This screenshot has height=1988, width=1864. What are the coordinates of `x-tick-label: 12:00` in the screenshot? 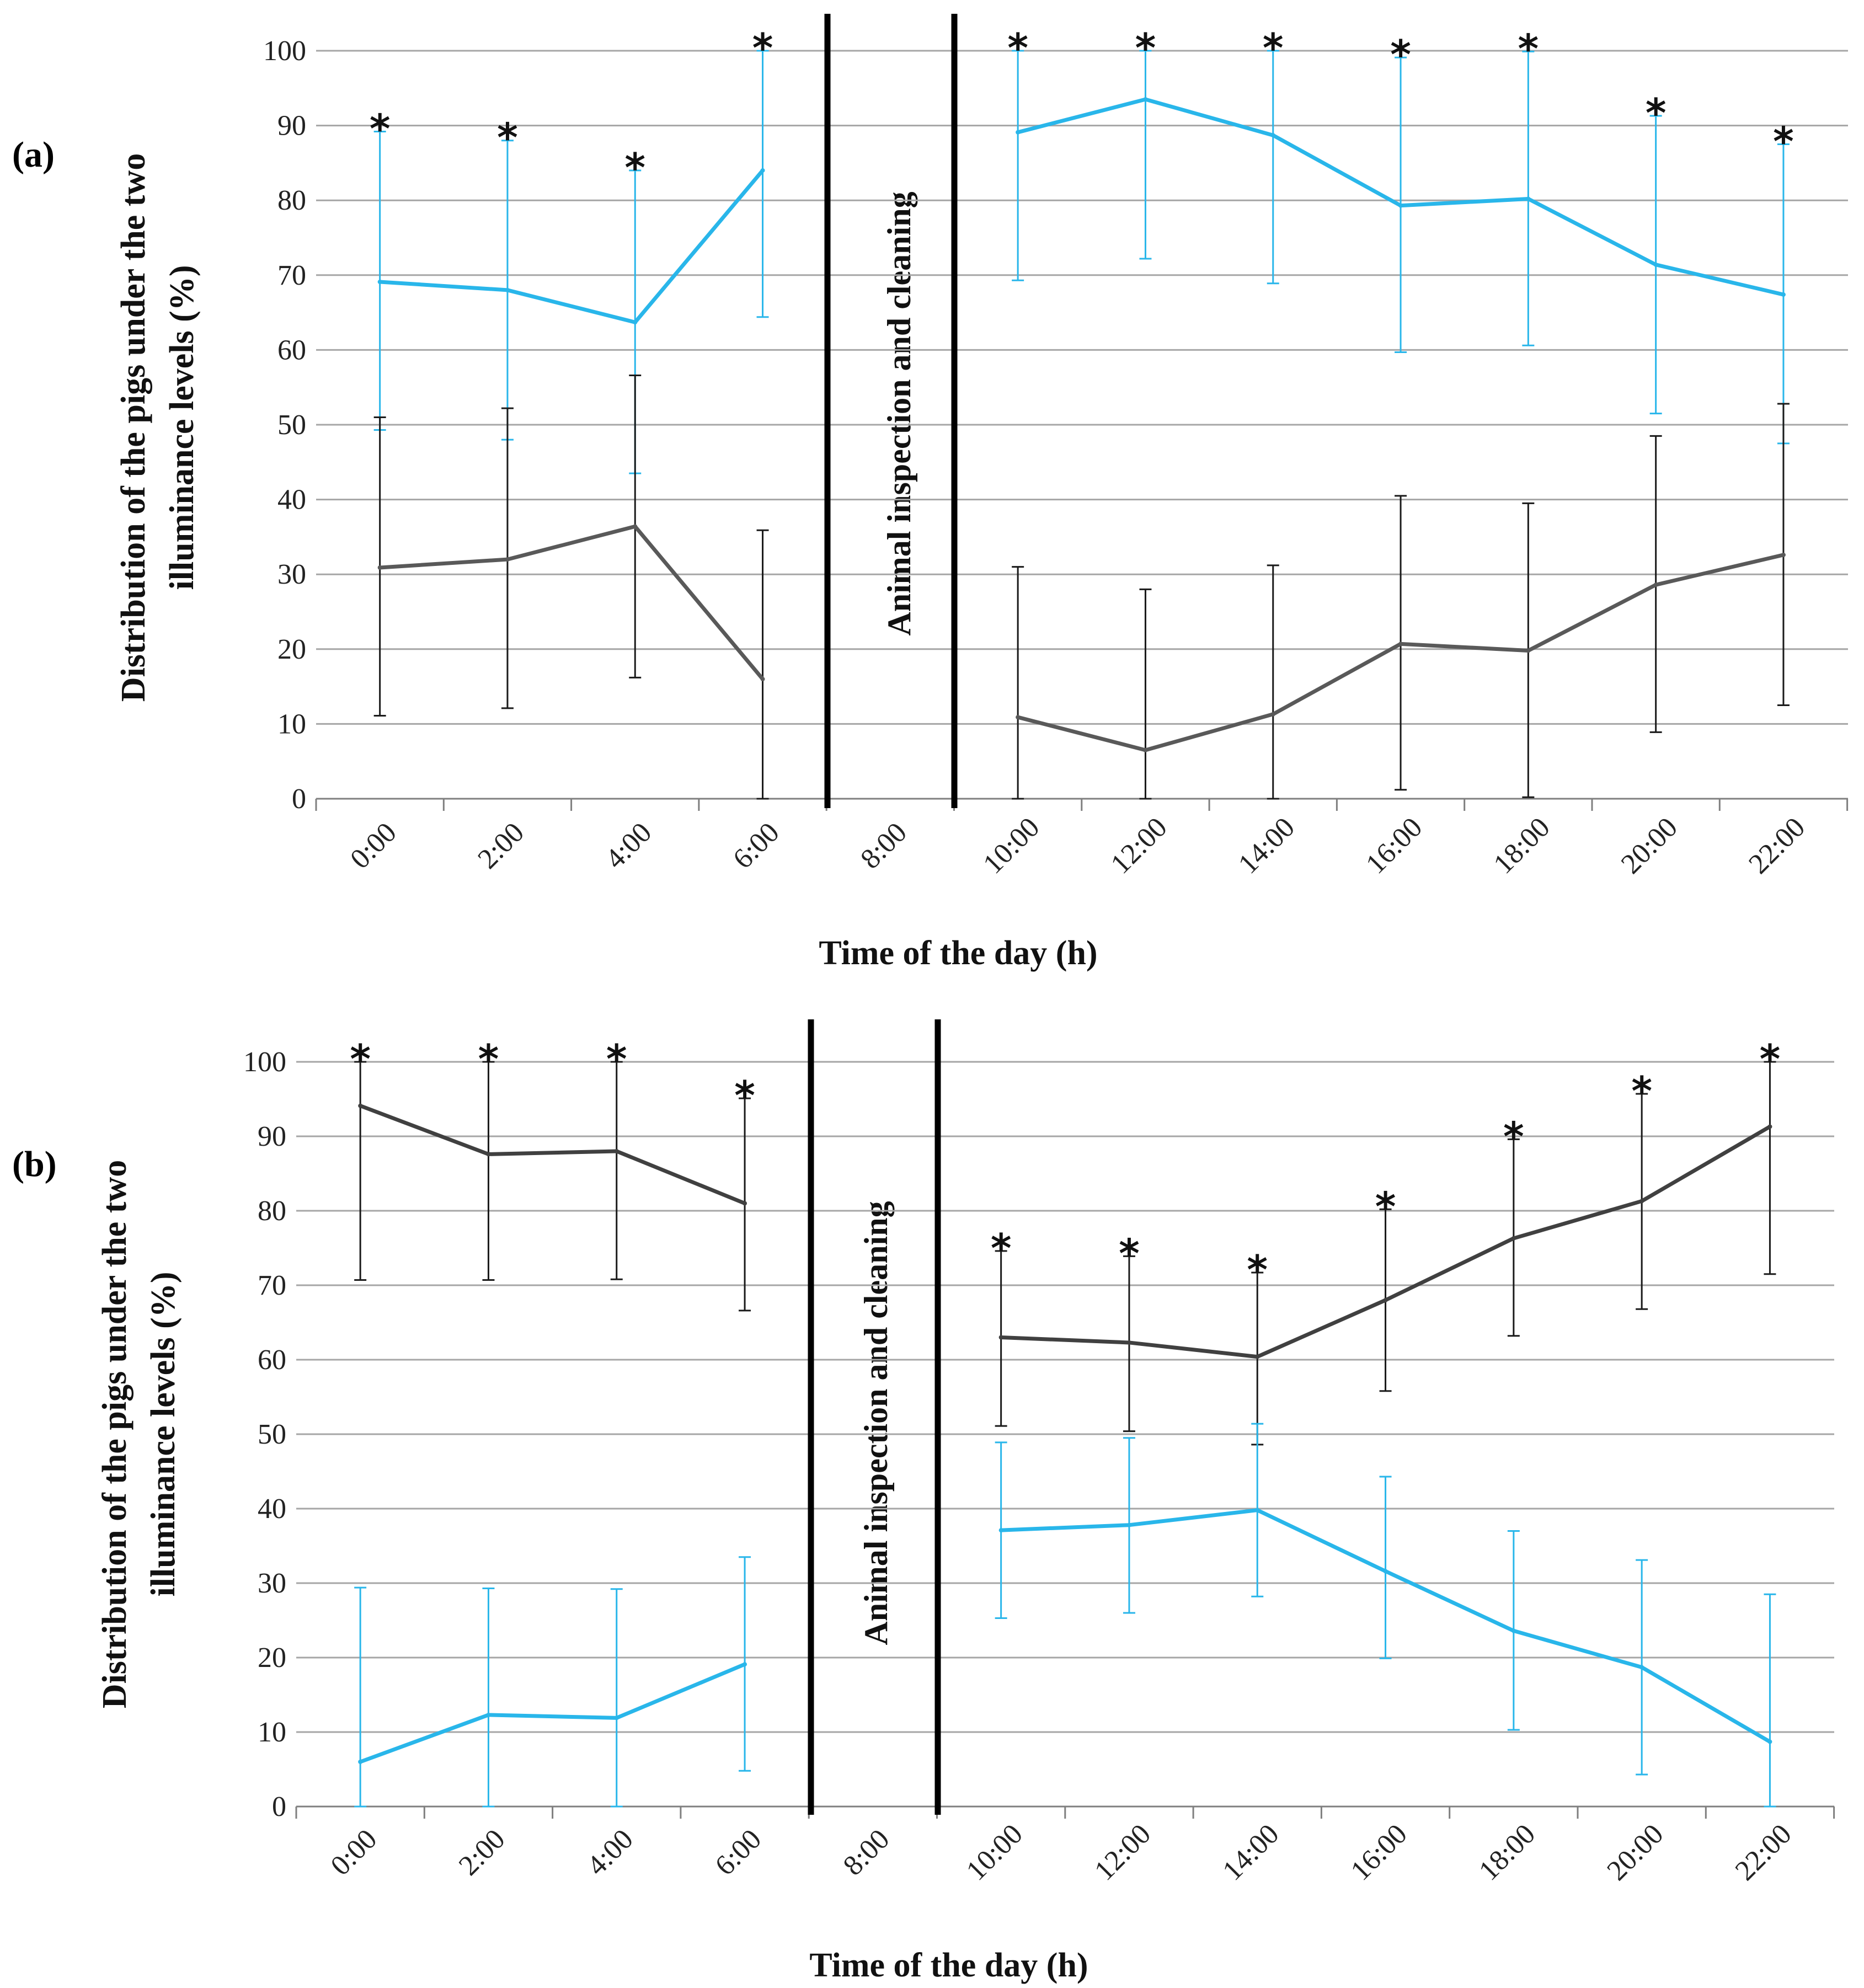 It's located at (1139, 845).